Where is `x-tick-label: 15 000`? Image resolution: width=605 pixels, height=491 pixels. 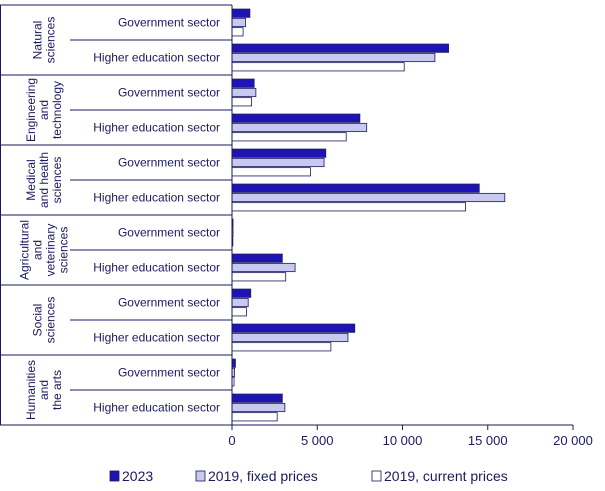
x-tick-label: 15 000 is located at coordinates (488, 440).